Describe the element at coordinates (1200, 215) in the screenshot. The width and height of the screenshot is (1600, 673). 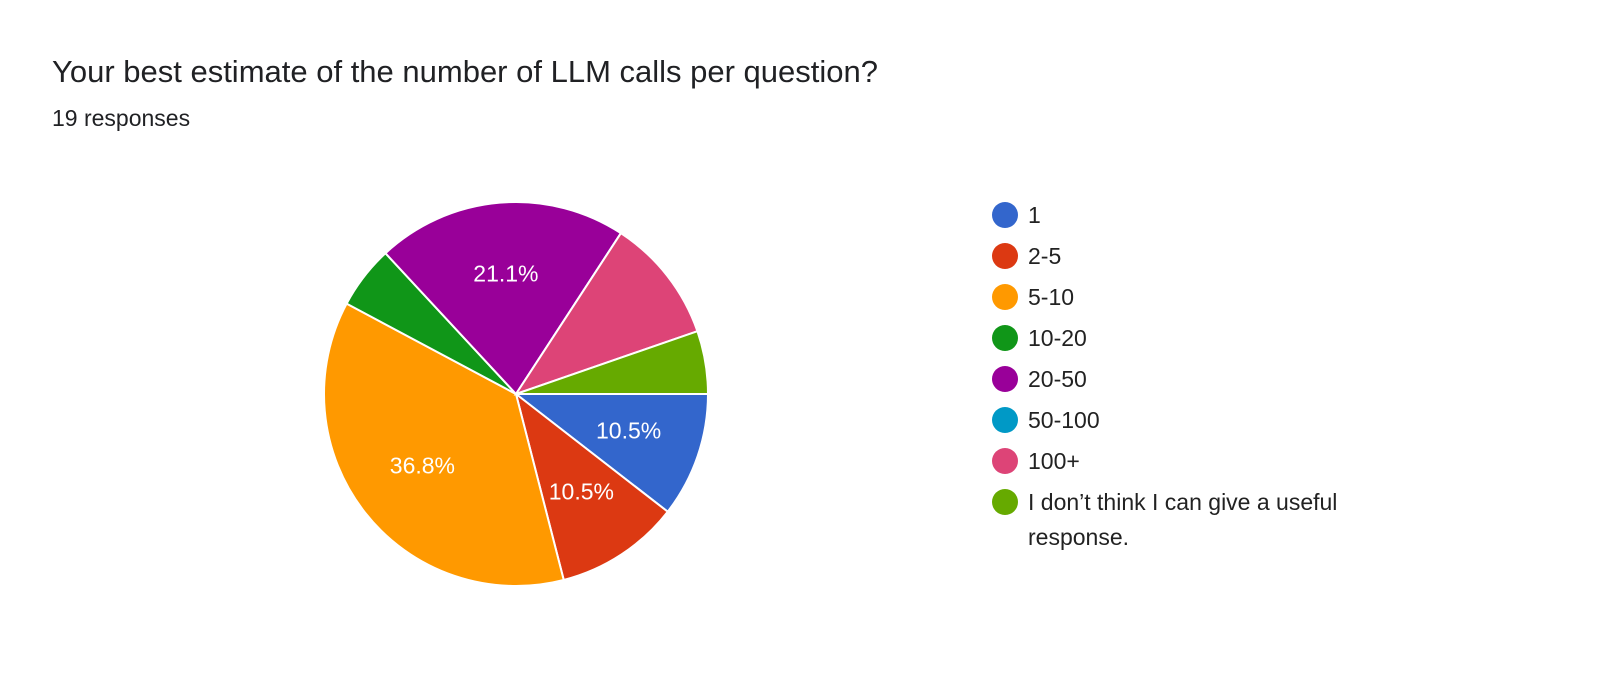
I see `legend-item: 1` at that location.